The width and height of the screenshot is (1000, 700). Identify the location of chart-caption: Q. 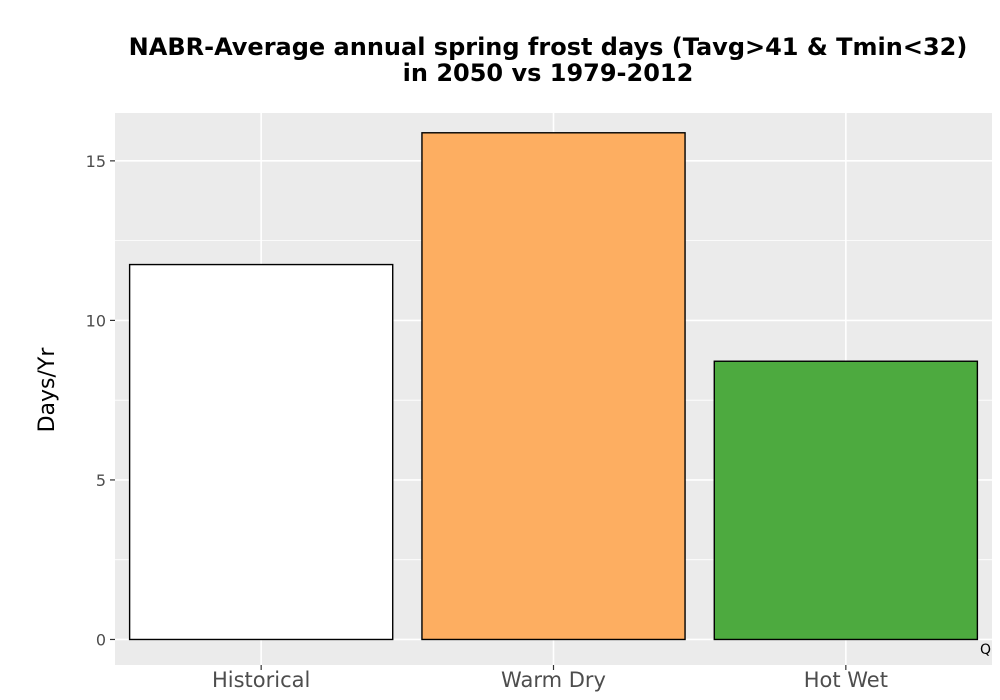
(985, 650).